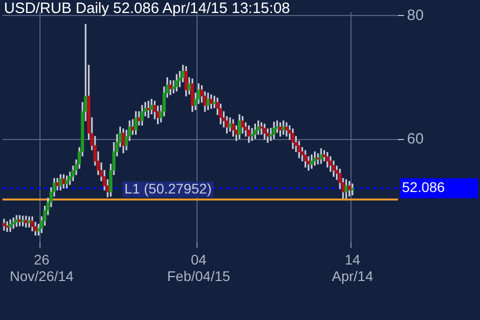 Image resolution: width=480 pixels, height=320 pixels. What do you see at coordinates (415, 15) in the screenshot?
I see `y-tick-label: 80` at bounding box center [415, 15].